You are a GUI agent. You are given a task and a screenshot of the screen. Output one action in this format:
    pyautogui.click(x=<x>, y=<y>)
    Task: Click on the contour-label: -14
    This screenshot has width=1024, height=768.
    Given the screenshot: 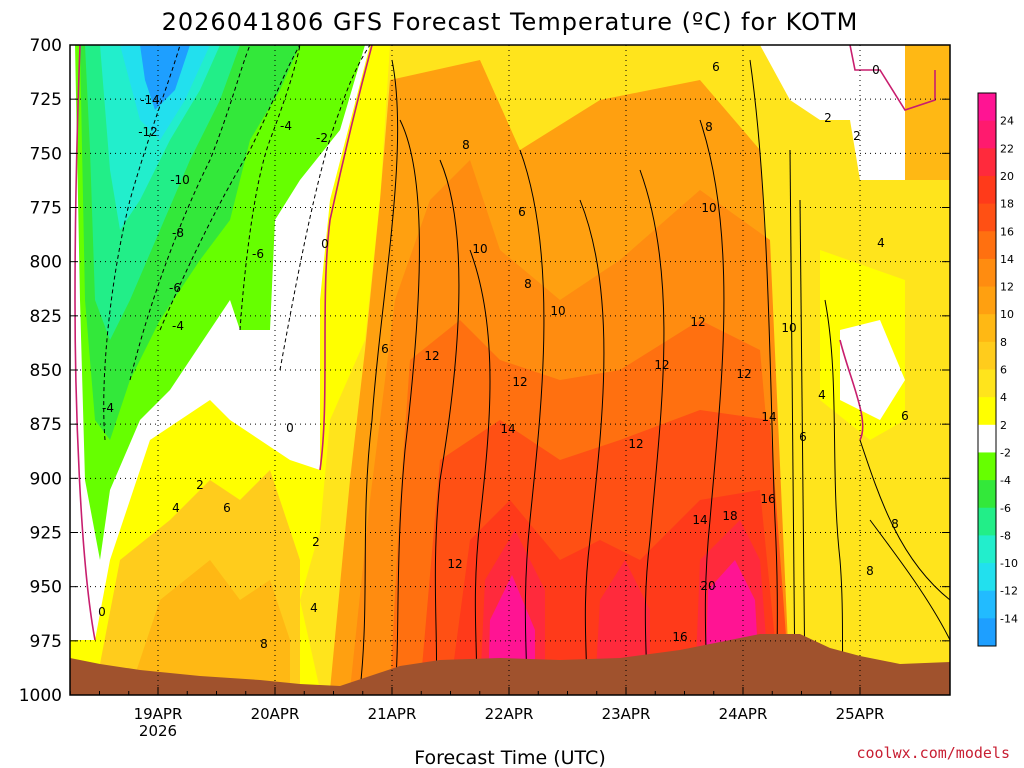 What is the action you would take?
    pyautogui.click(x=150, y=100)
    